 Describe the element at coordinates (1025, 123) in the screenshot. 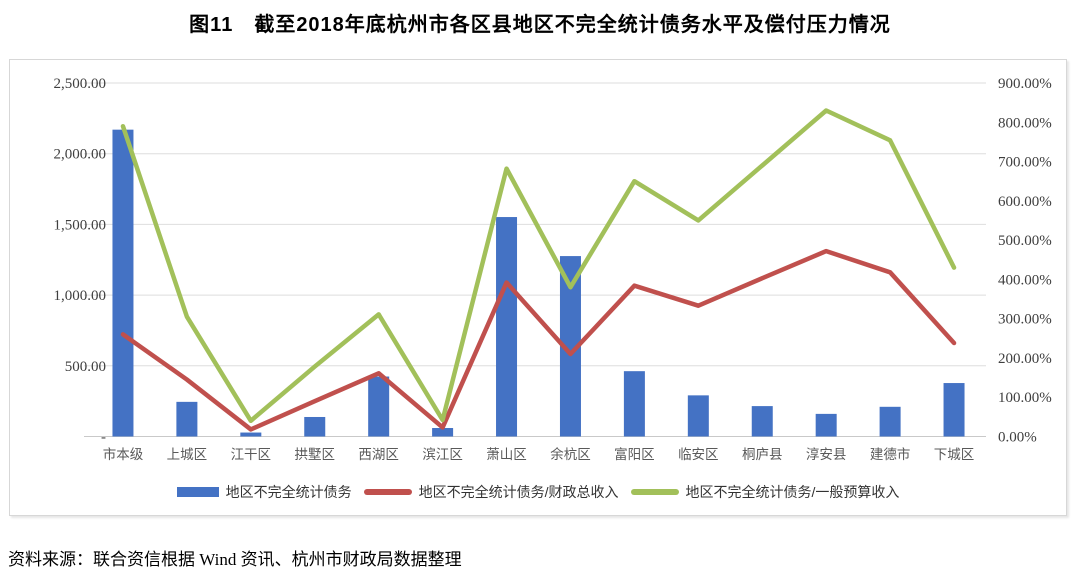

I see `right-axis-tick-label: 800.00%` at that location.